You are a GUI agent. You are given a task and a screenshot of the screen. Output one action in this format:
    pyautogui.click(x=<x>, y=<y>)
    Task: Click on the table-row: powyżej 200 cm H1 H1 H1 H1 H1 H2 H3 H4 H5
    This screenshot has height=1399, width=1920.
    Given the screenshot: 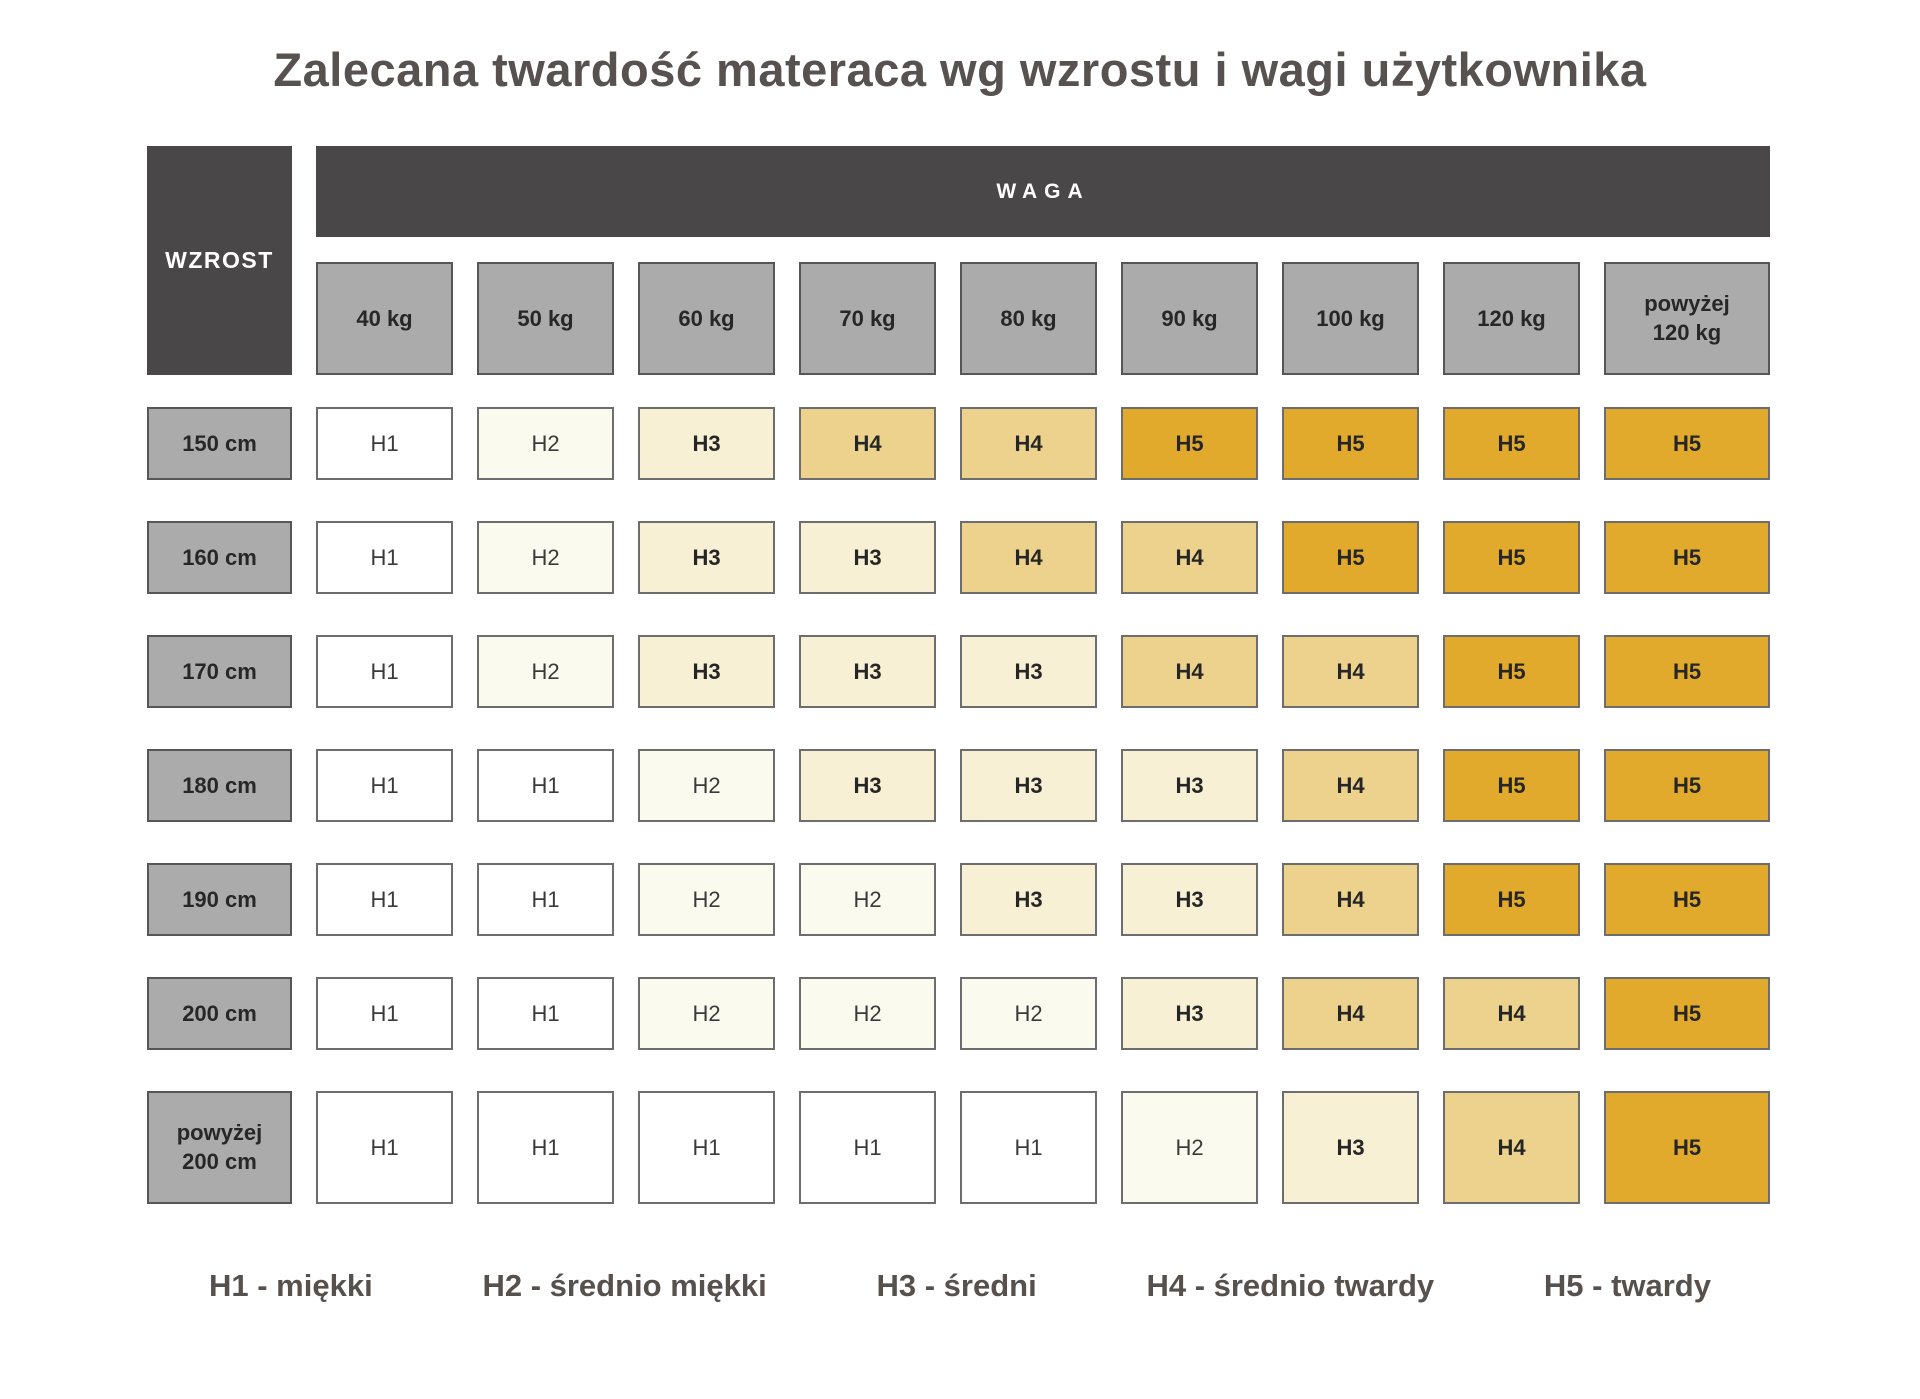 What is the action you would take?
    pyautogui.click(x=960, y=1148)
    